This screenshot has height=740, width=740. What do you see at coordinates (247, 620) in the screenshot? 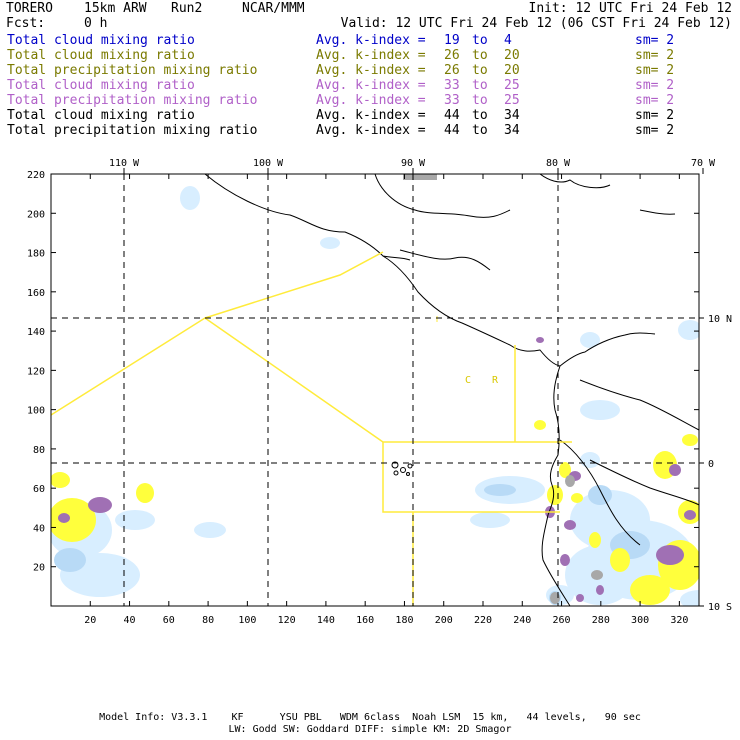
I see `x-tick-label: 100` at bounding box center [247, 620].